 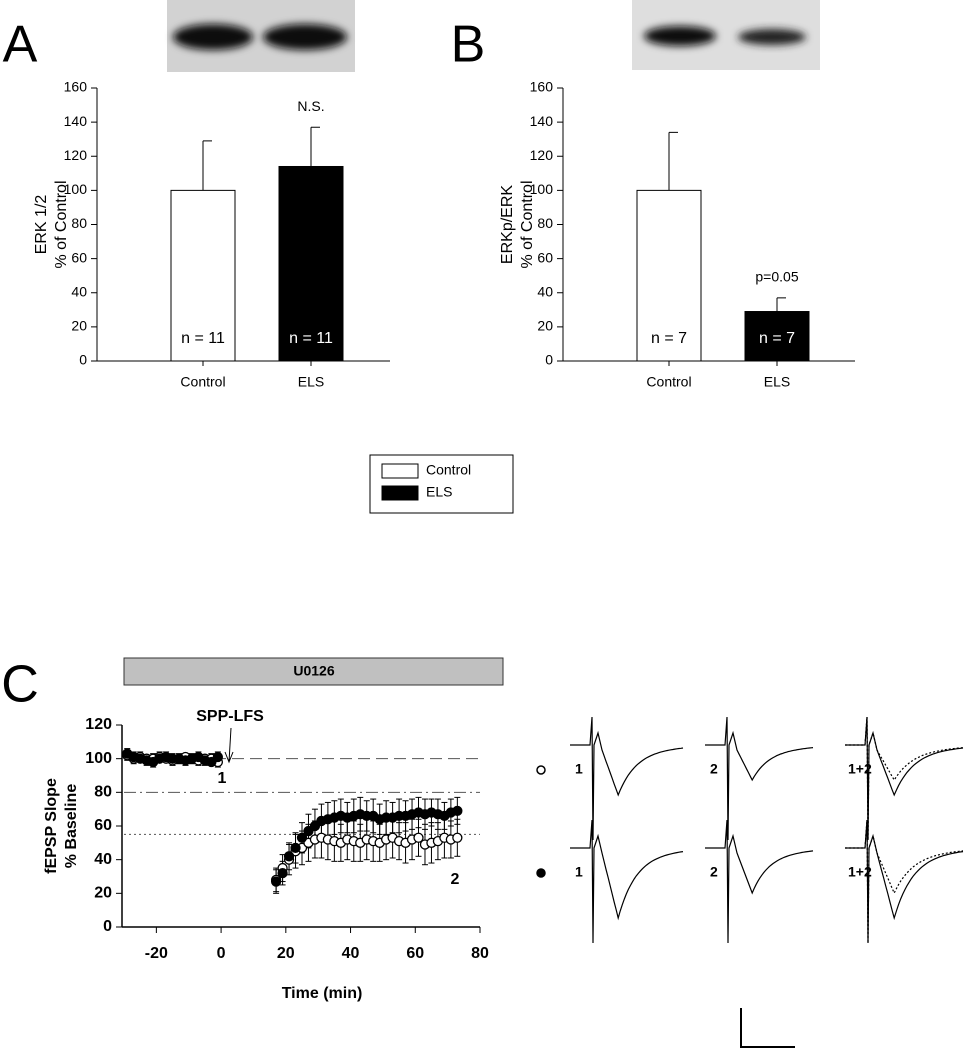 What do you see at coordinates (507, 224) in the screenshot?
I see `y-axis-label: ERKp/ERK` at bounding box center [507, 224].